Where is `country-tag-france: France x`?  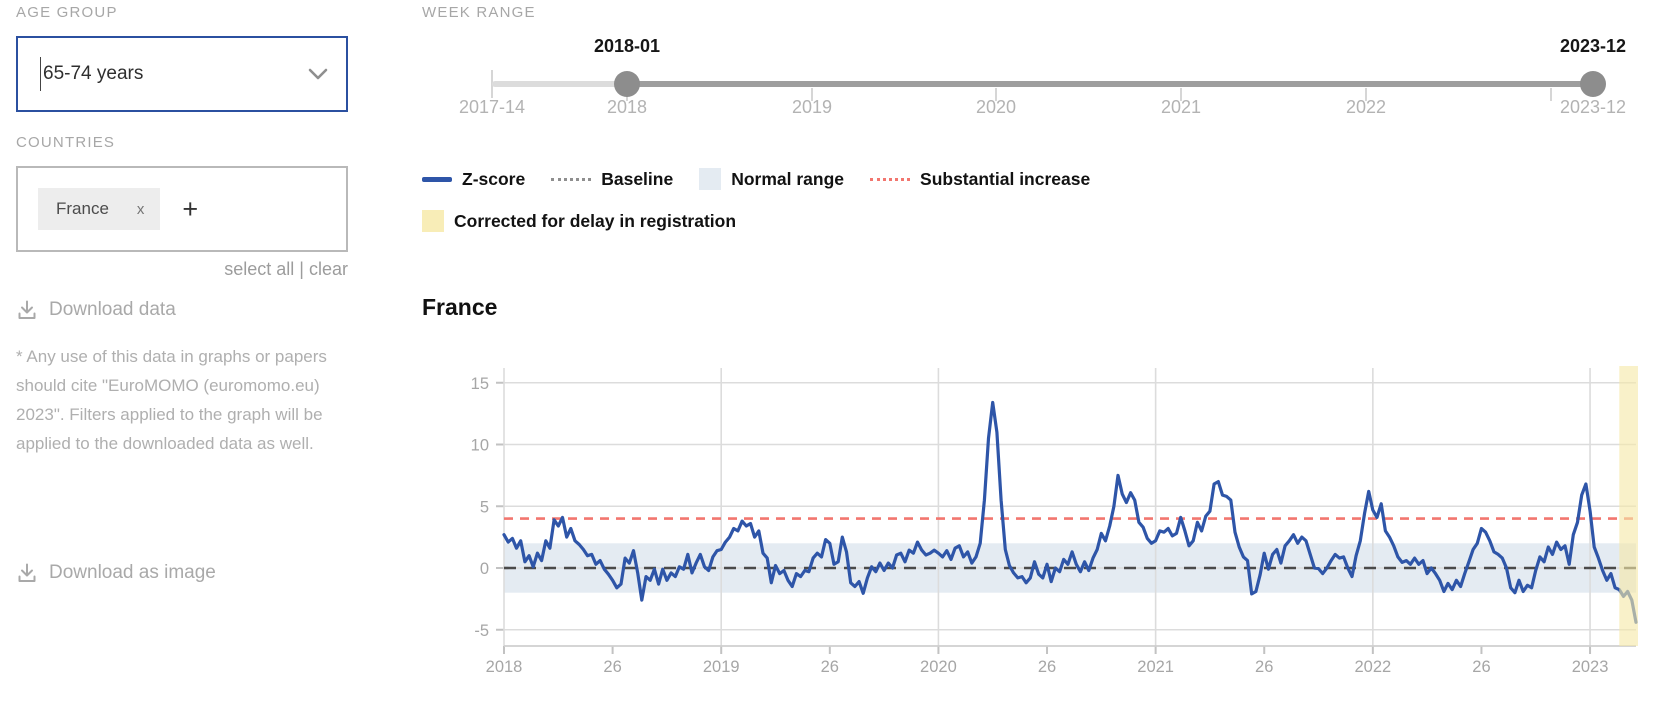 country-tag-france: France x is located at coordinates (99, 209).